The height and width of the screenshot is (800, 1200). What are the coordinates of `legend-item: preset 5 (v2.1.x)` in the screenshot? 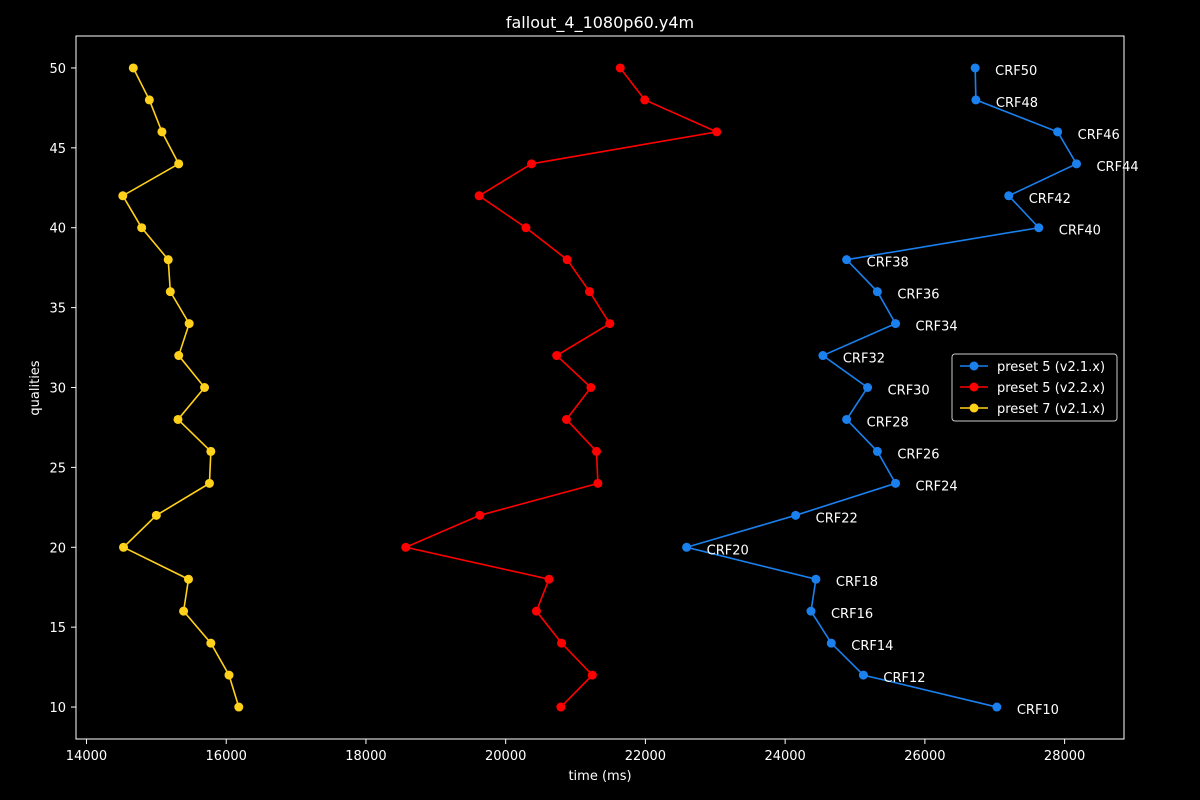 It's located at (1032, 367).